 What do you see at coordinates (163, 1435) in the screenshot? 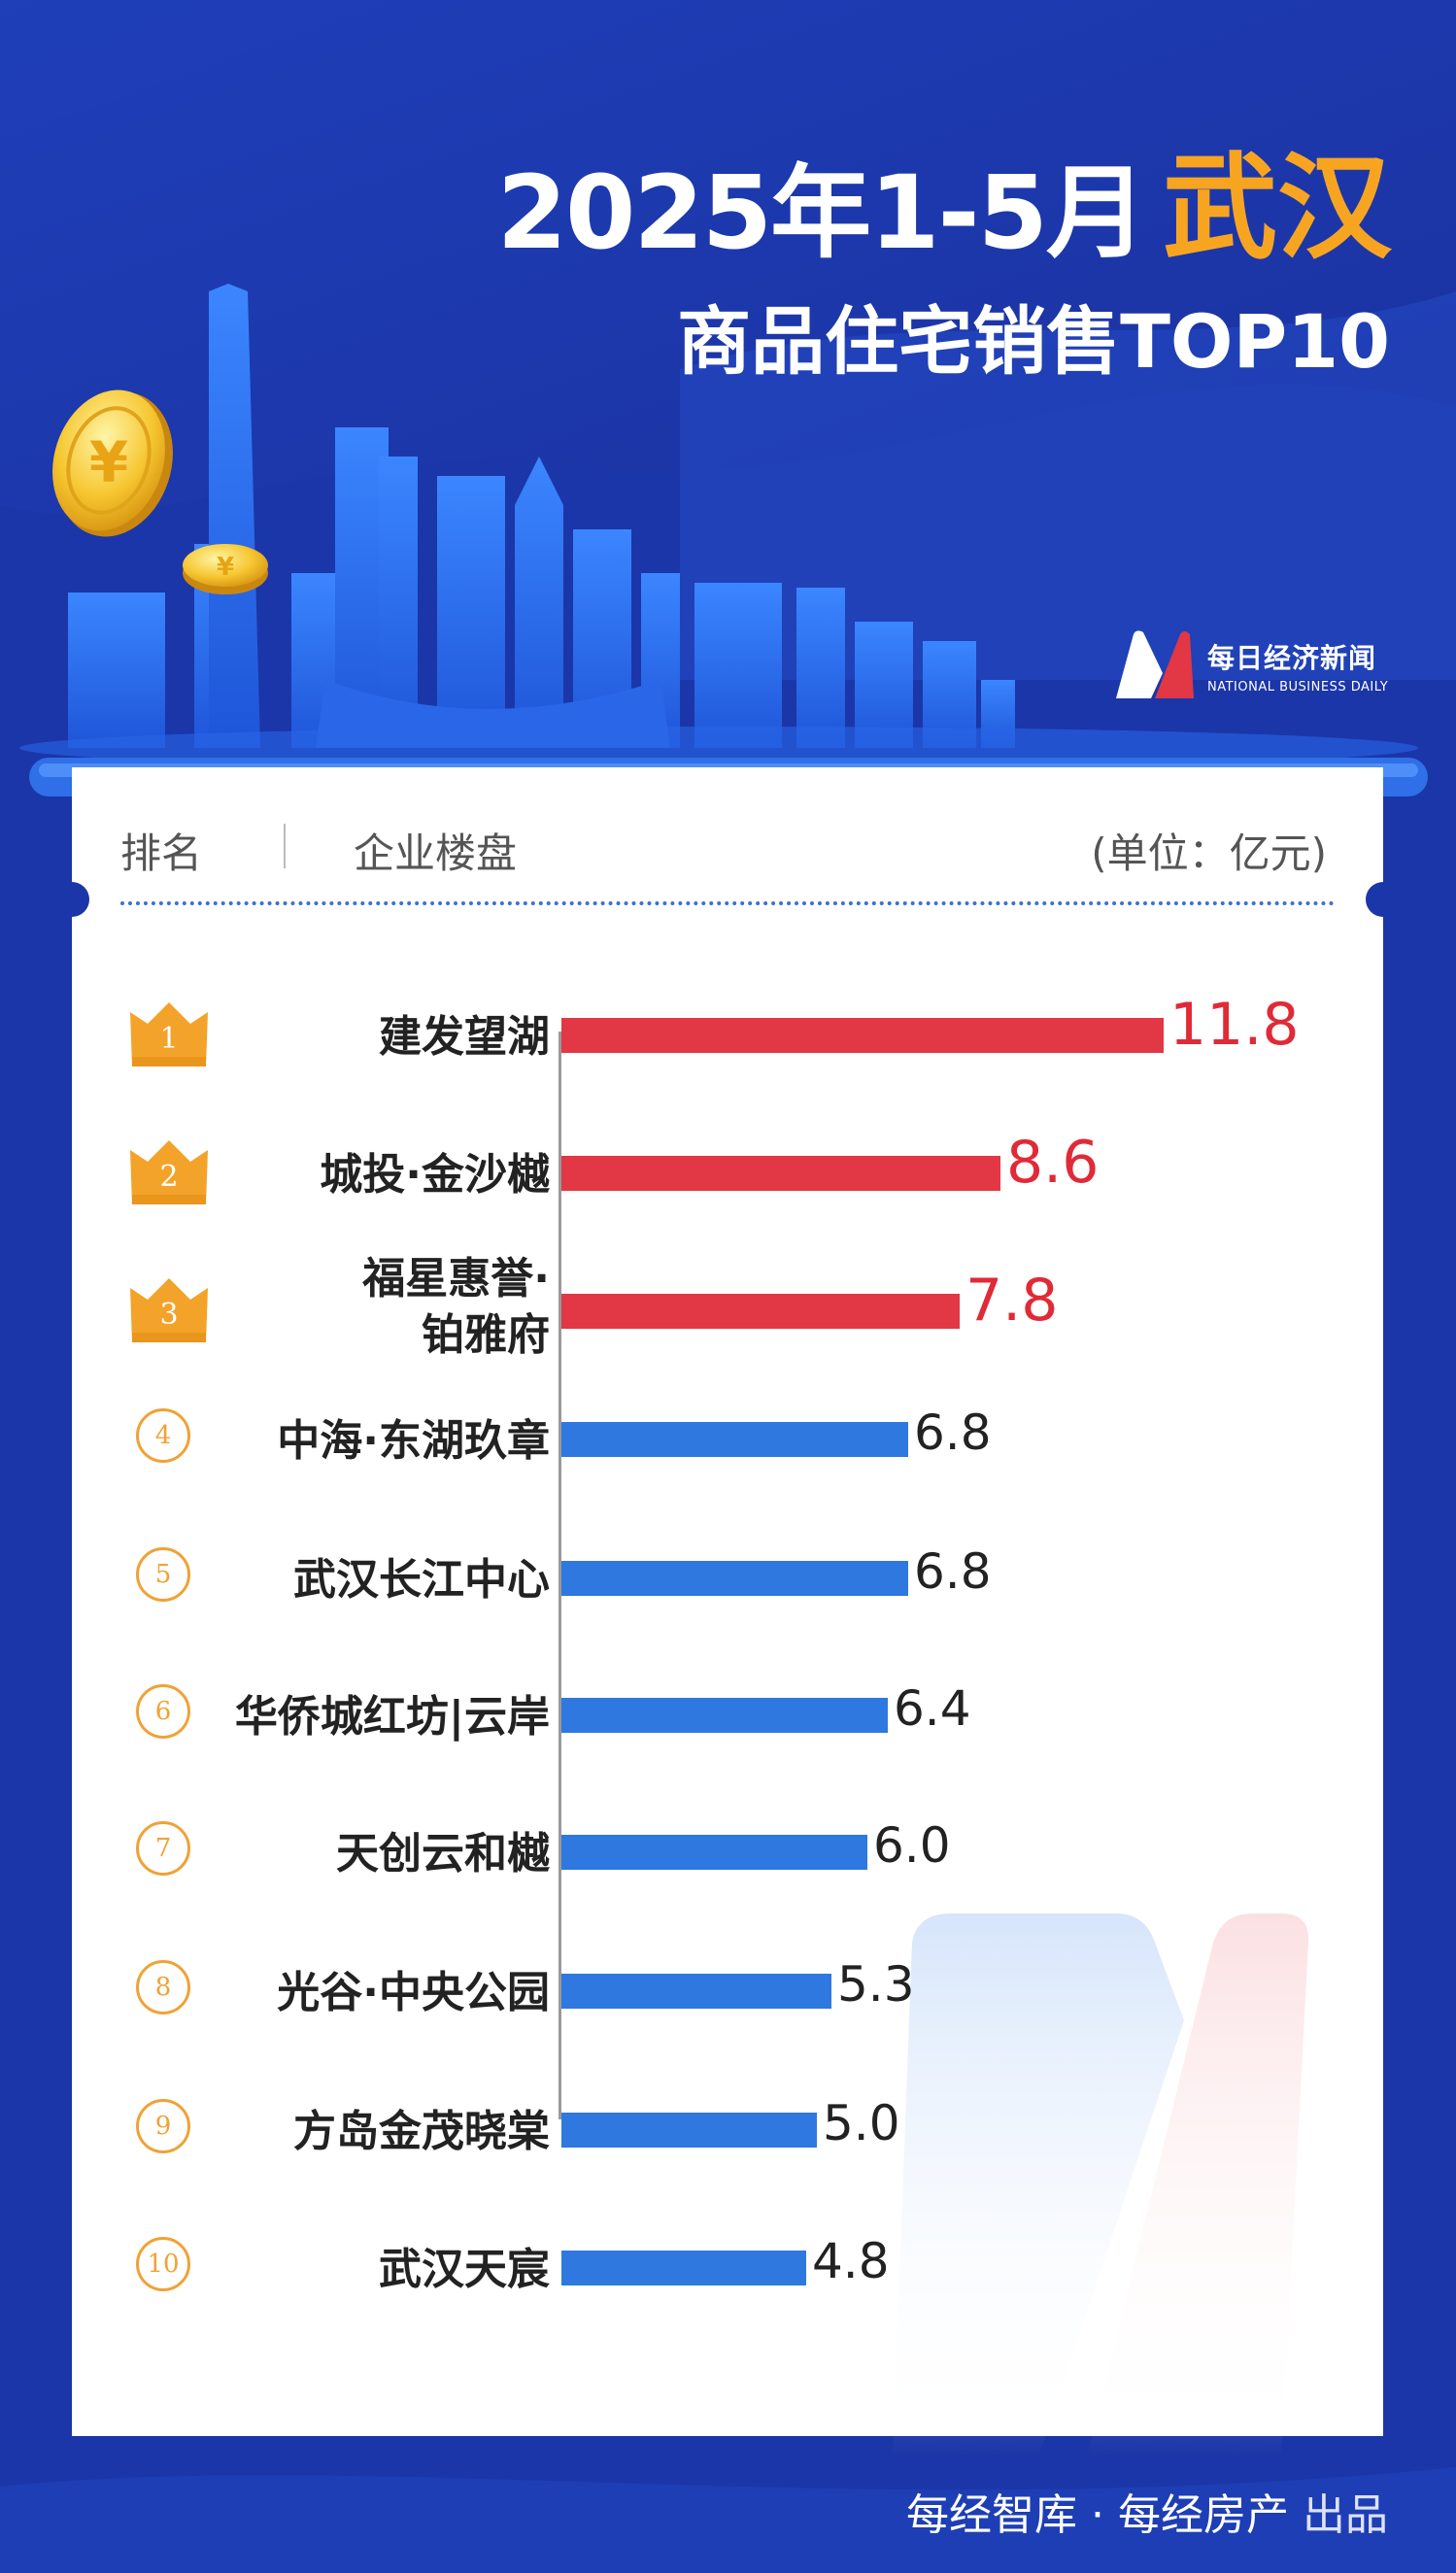
I see `rank-number: 4` at bounding box center [163, 1435].